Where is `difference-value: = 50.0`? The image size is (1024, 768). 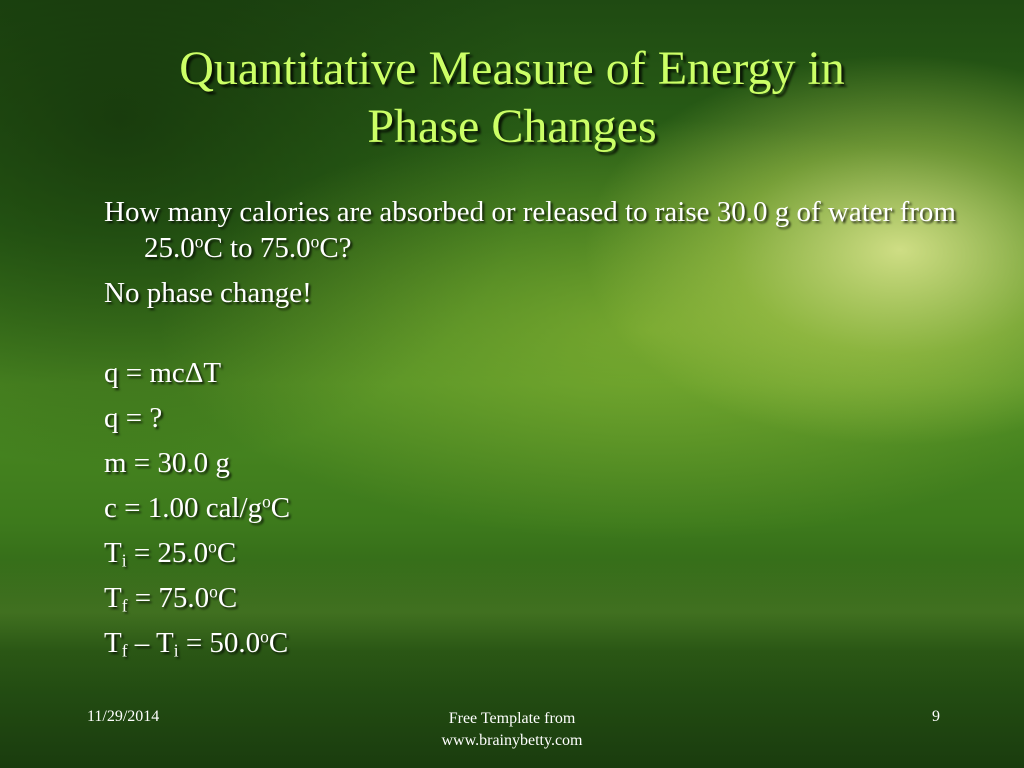
difference-value: = 50.0 is located at coordinates (219, 643).